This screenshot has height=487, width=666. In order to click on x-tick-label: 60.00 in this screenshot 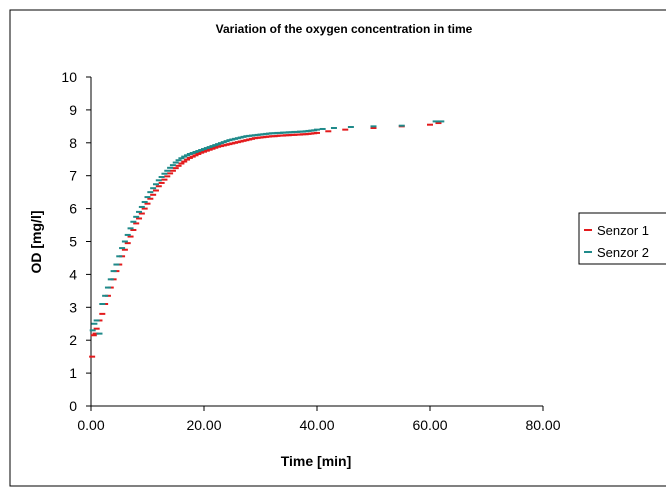, I will do `click(429, 425)`.